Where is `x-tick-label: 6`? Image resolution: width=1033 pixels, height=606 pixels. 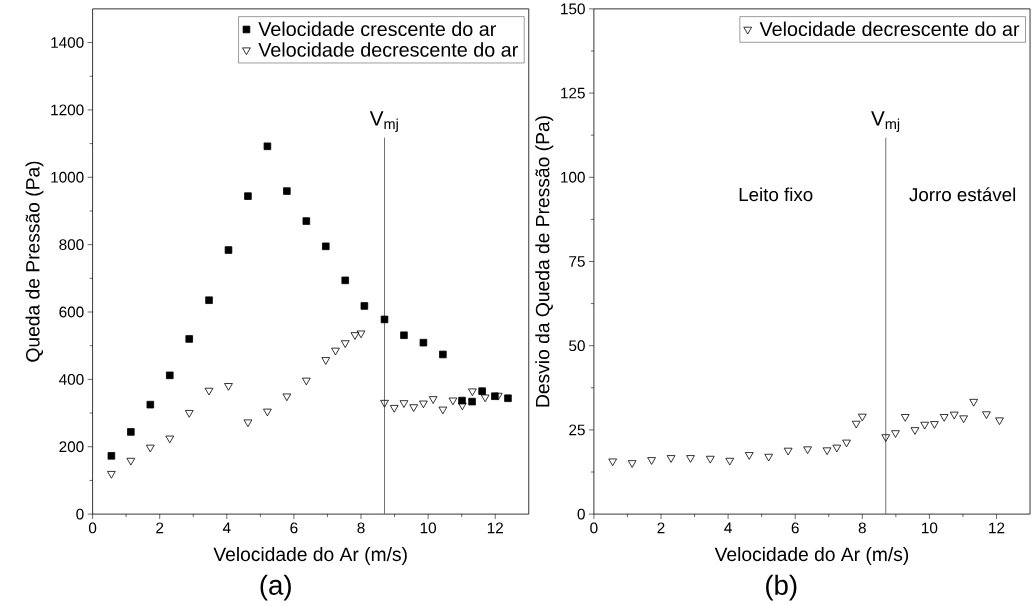 x-tick-label: 6 is located at coordinates (294, 528).